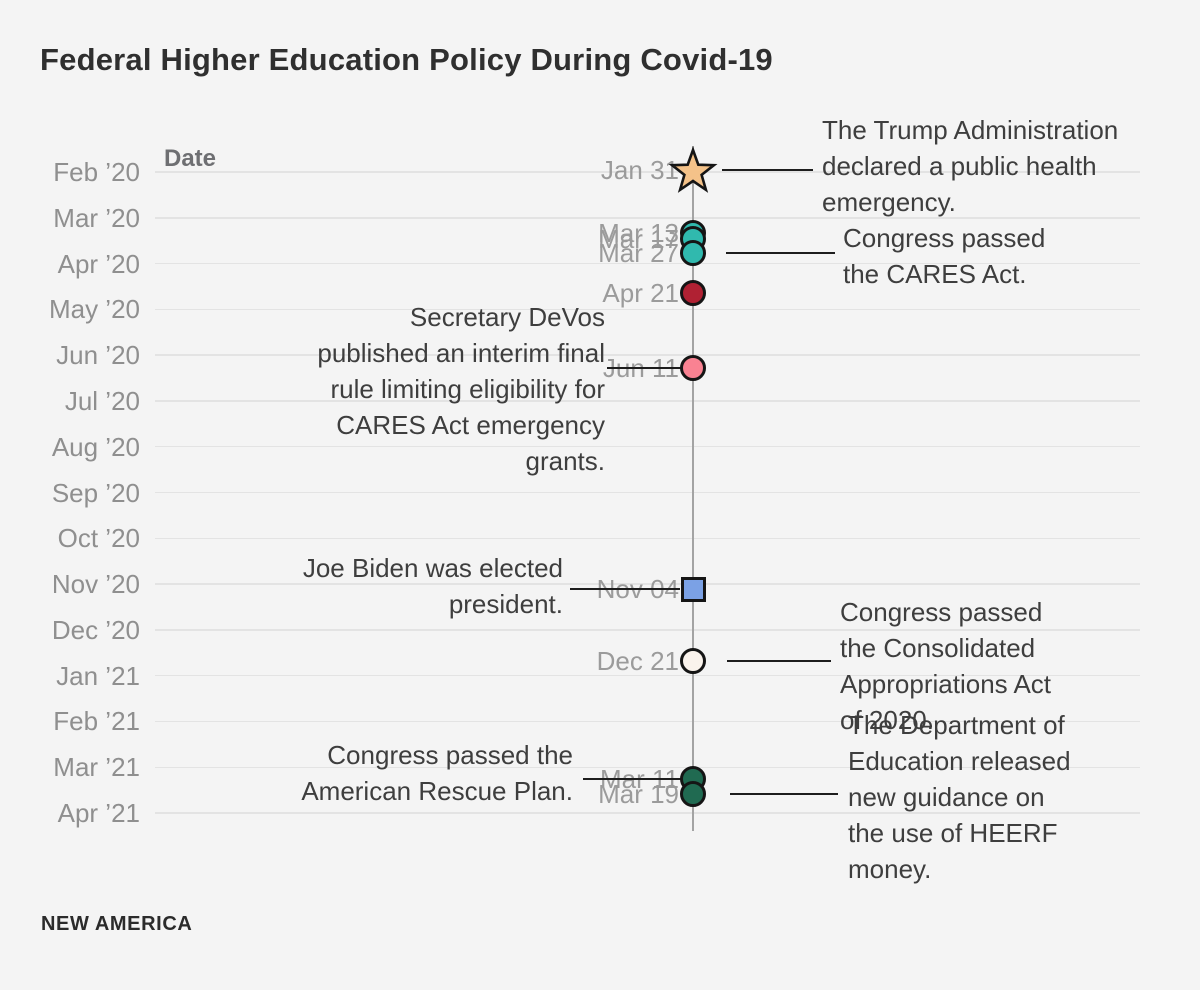  Describe the element at coordinates (98, 355) in the screenshot. I see `axis-tick-label: Jun ’20` at that location.